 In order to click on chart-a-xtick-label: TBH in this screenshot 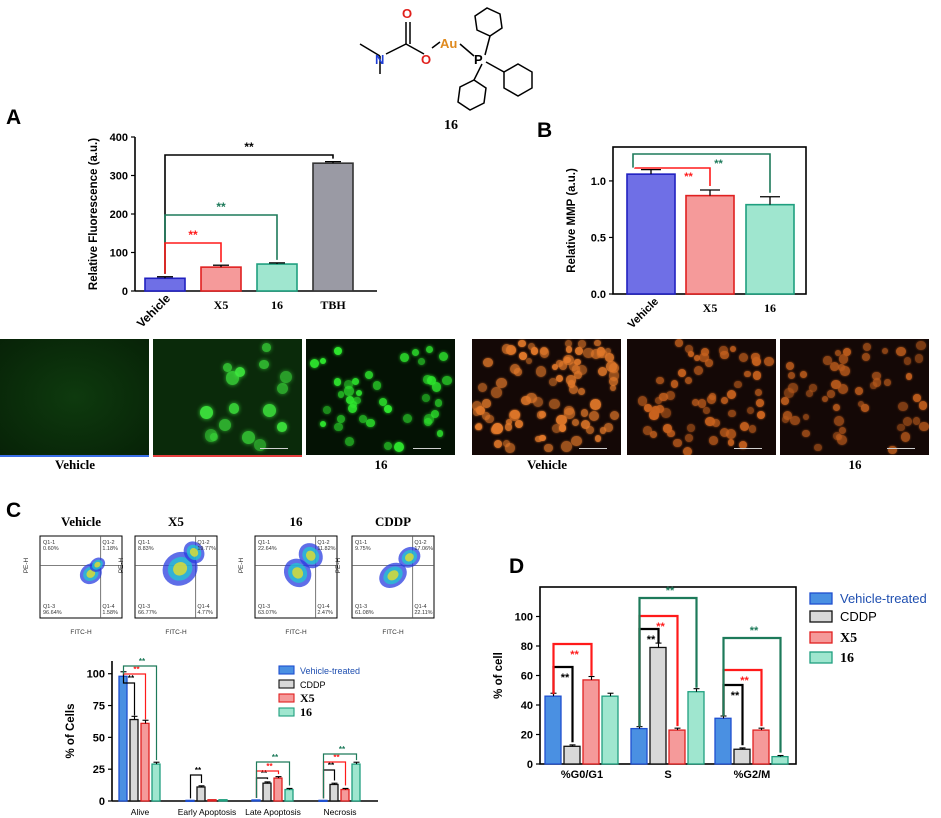, I will do `click(333, 305)`.